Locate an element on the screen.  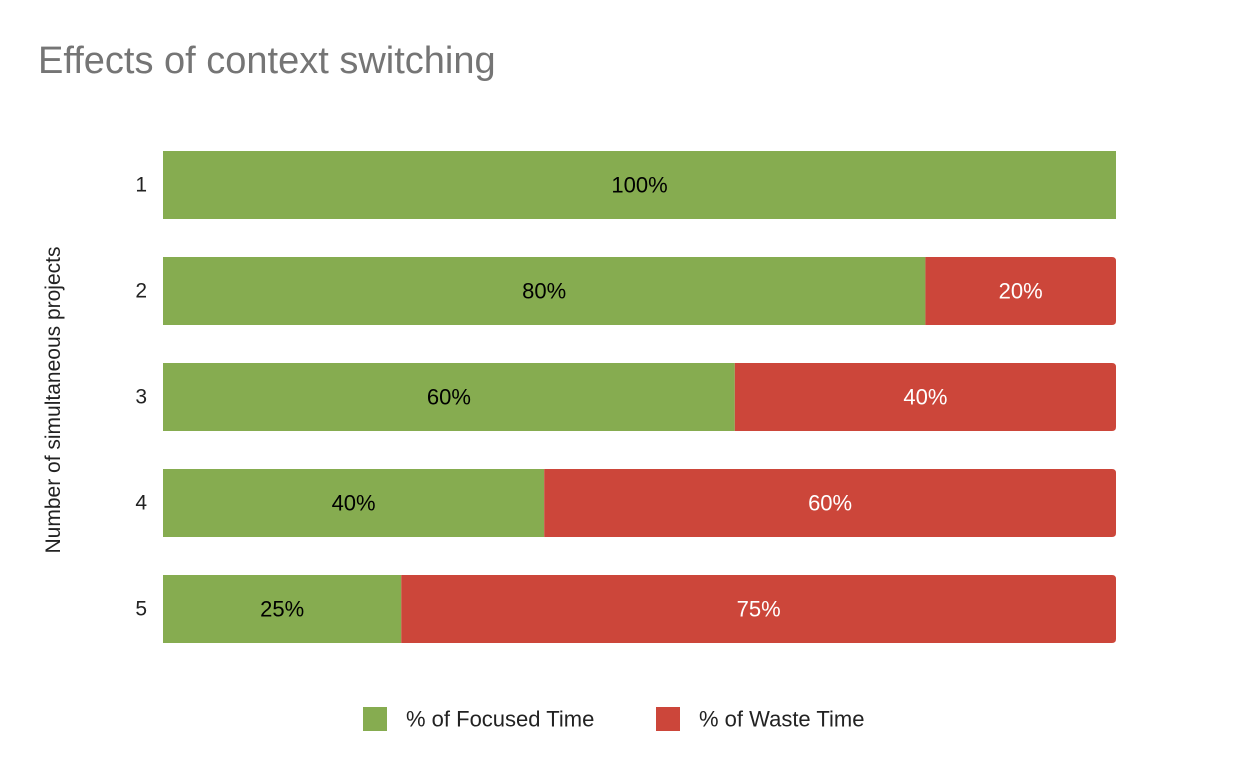
y-tick-label-5: 5 is located at coordinates (141, 609).